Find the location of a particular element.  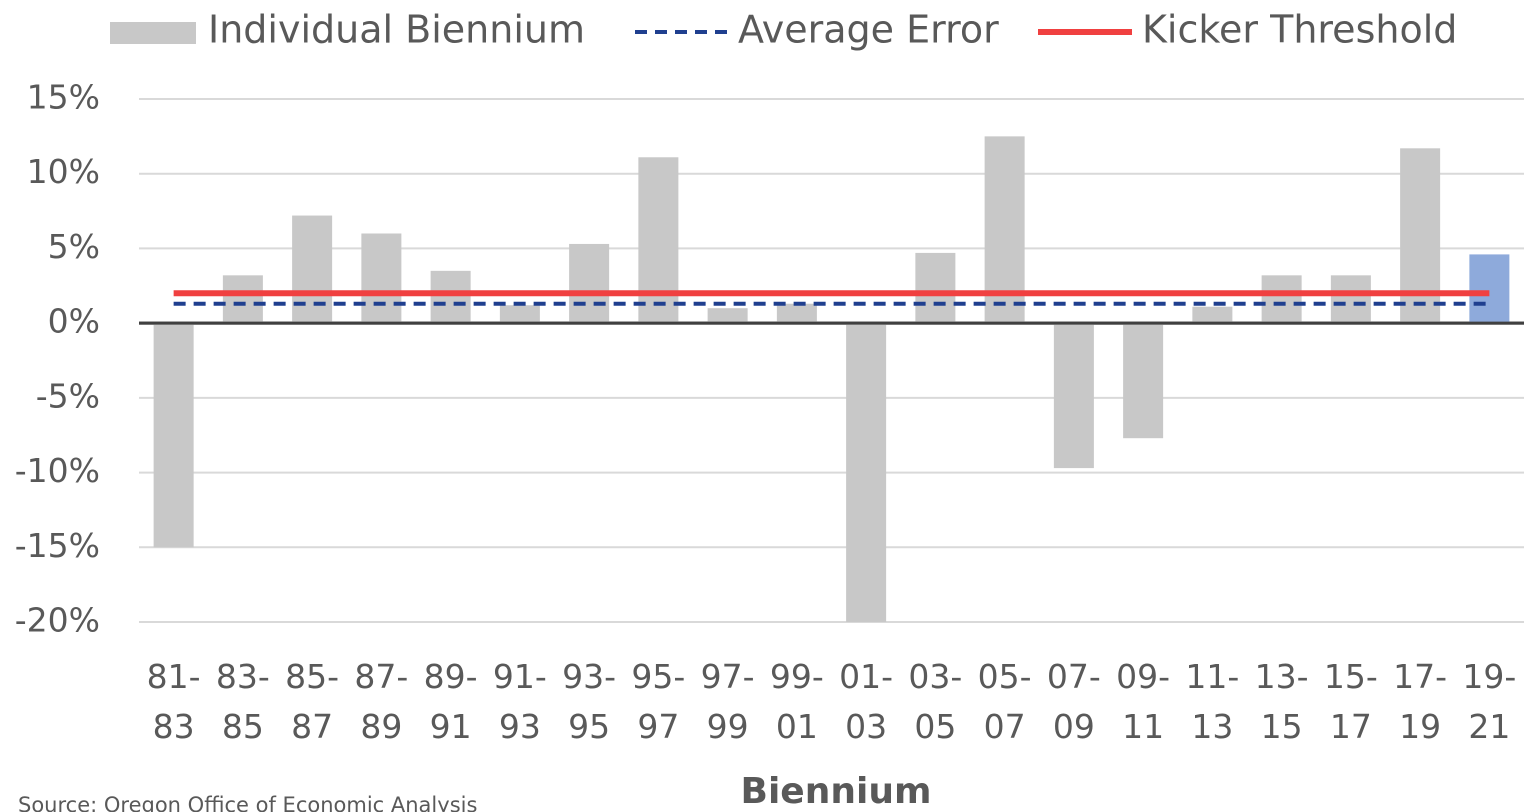

x-tick-label: 13- 15 is located at coordinates (1281, 701).